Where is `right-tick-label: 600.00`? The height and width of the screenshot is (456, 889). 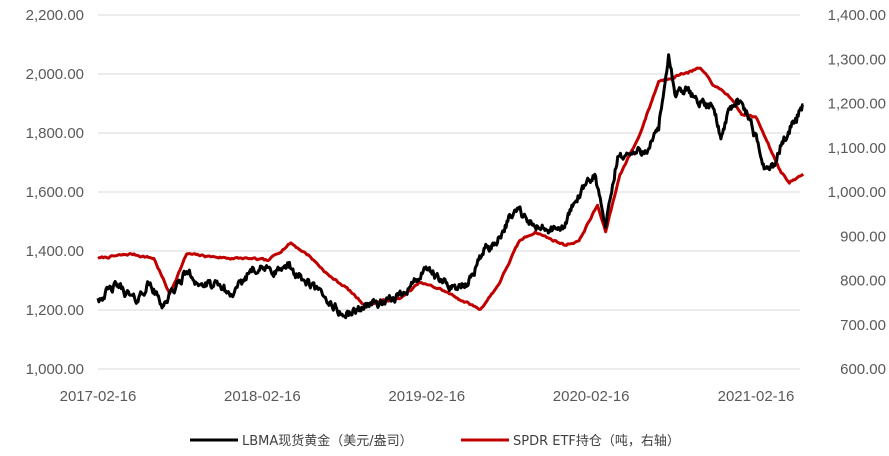
right-tick-label: 600.00 is located at coordinates (863, 369).